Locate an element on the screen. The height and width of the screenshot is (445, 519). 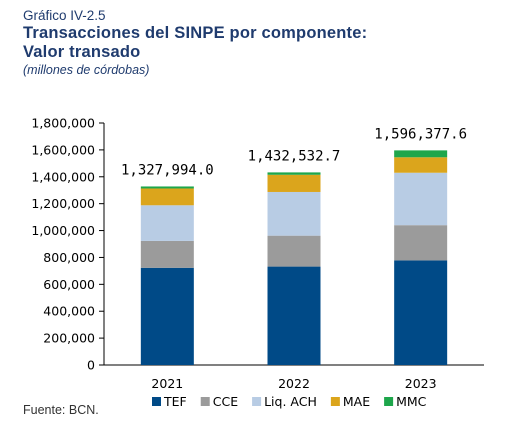
legend-label: CCE is located at coordinates (225, 401).